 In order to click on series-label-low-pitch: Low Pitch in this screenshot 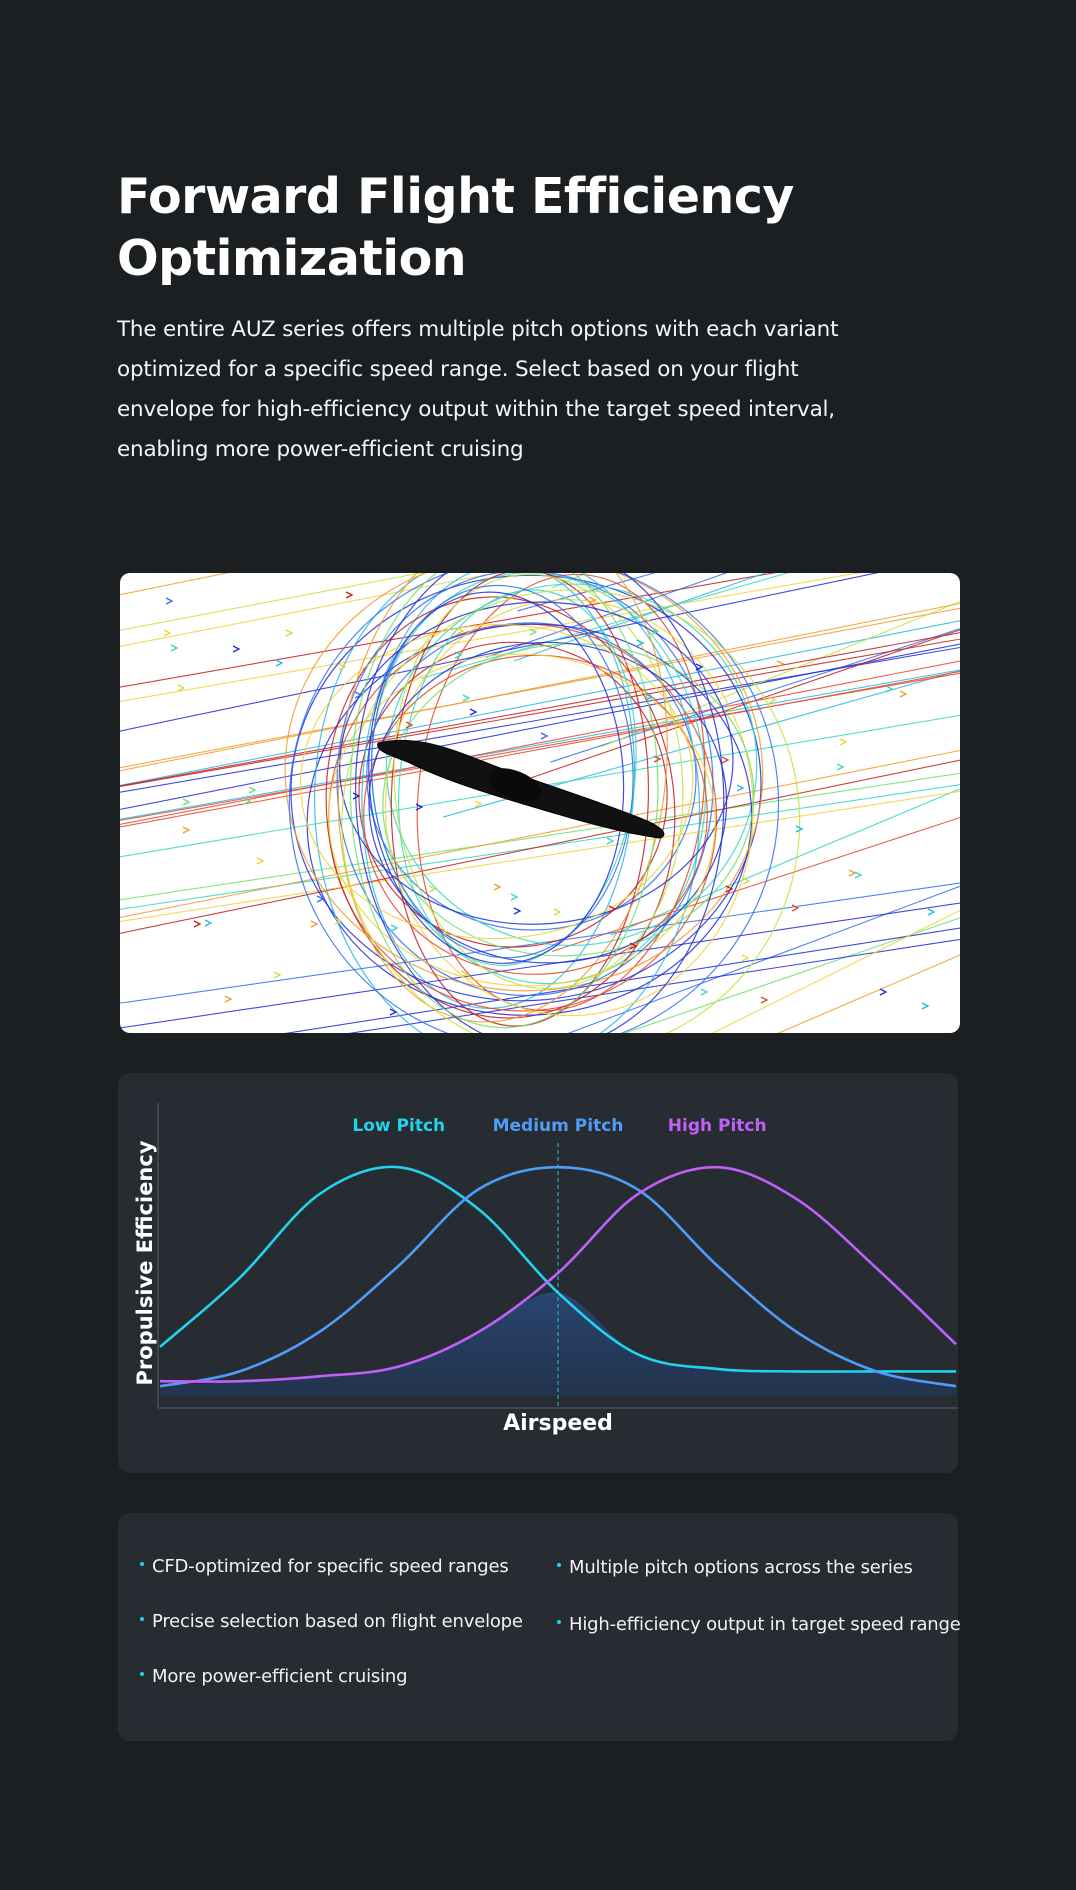, I will do `click(398, 1126)`.